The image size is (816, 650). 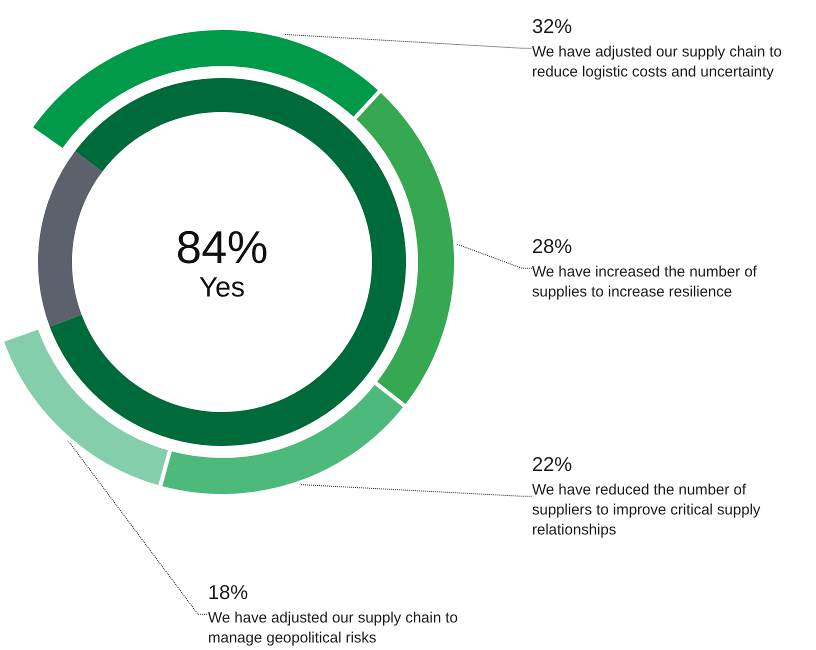 What do you see at coordinates (333, 628) in the screenshot?
I see `slice-label: We have adjusted our supply chain to manage geopolitical risks` at bounding box center [333, 628].